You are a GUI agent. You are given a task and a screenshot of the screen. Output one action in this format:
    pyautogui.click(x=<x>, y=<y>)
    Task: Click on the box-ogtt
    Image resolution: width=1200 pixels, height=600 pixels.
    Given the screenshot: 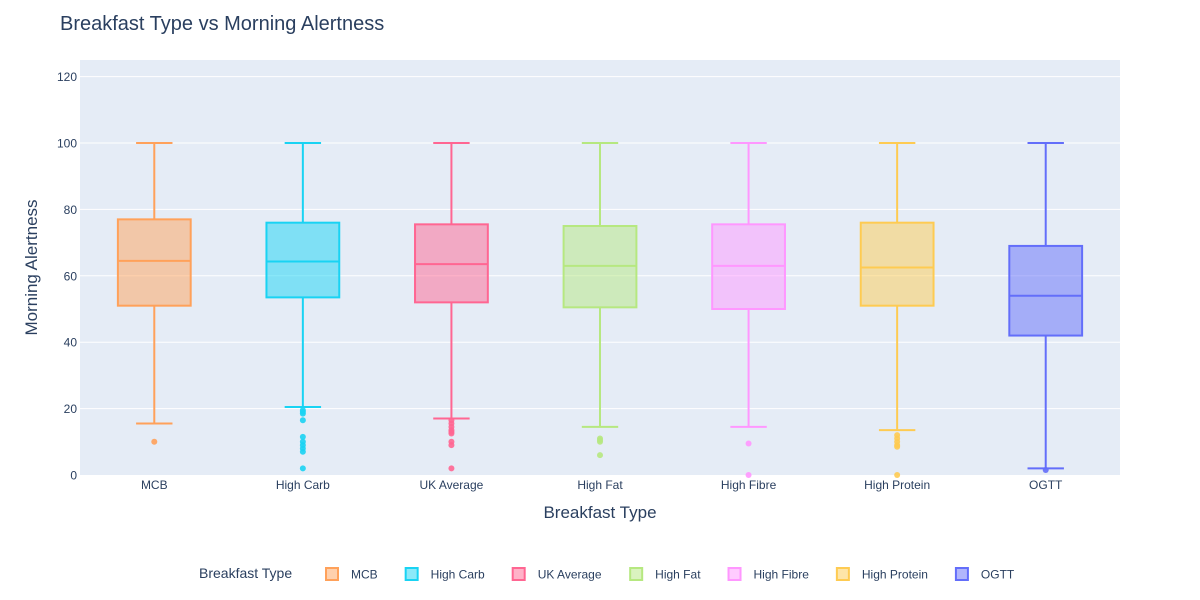 What is the action you would take?
    pyautogui.click(x=1046, y=308)
    